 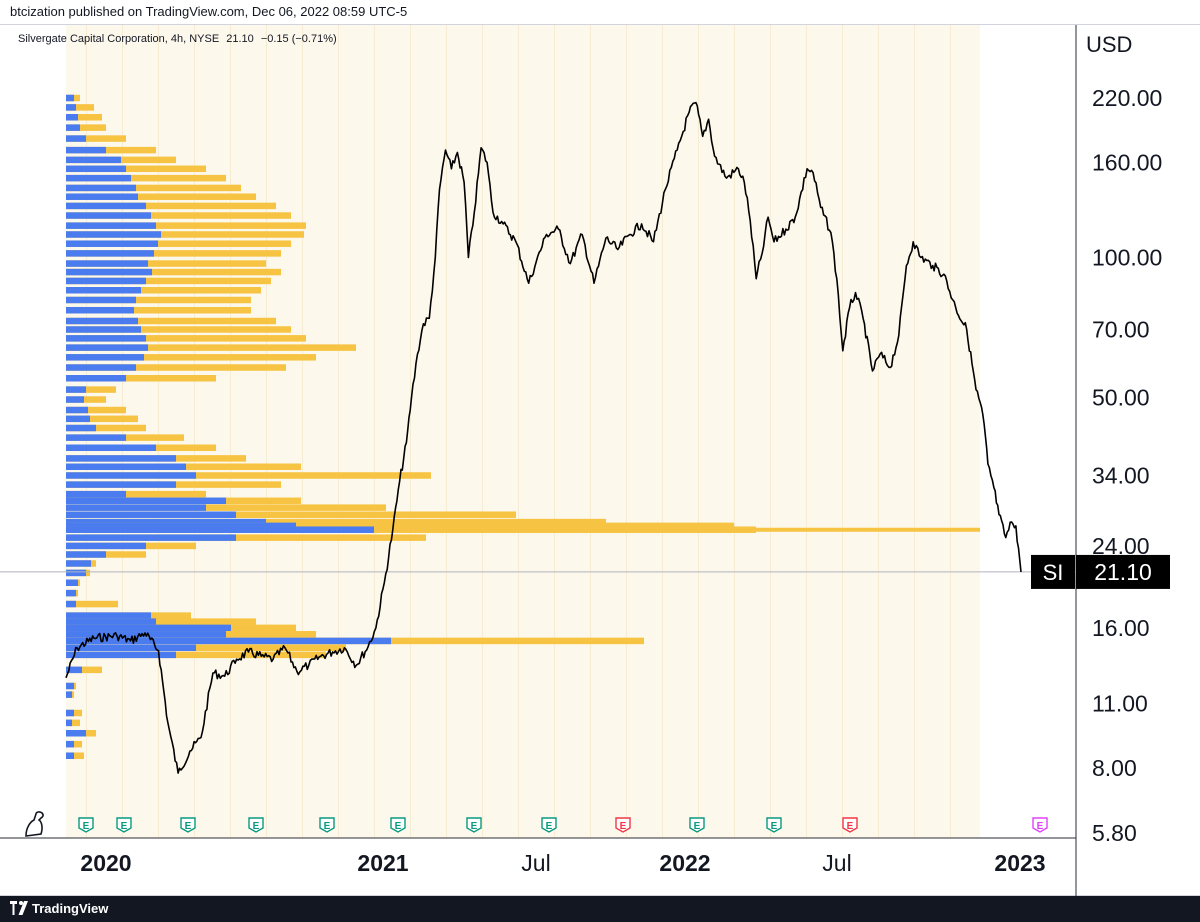 What do you see at coordinates (34, 824) in the screenshot?
I see `dinosaur-icon` at bounding box center [34, 824].